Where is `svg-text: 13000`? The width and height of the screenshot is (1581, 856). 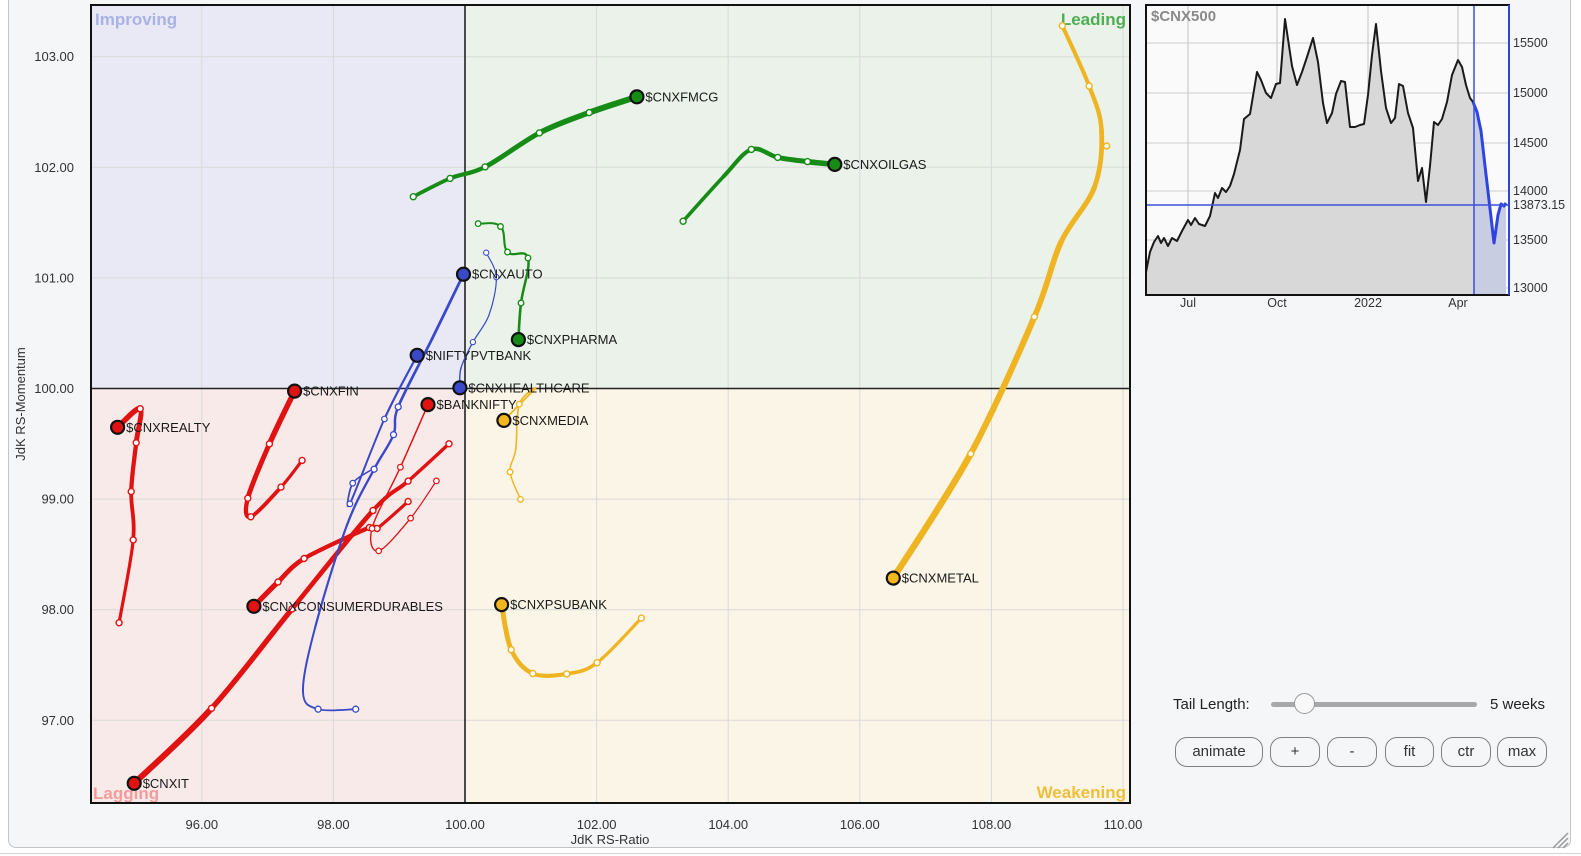
svg-text: 13000 is located at coordinates (1530, 288).